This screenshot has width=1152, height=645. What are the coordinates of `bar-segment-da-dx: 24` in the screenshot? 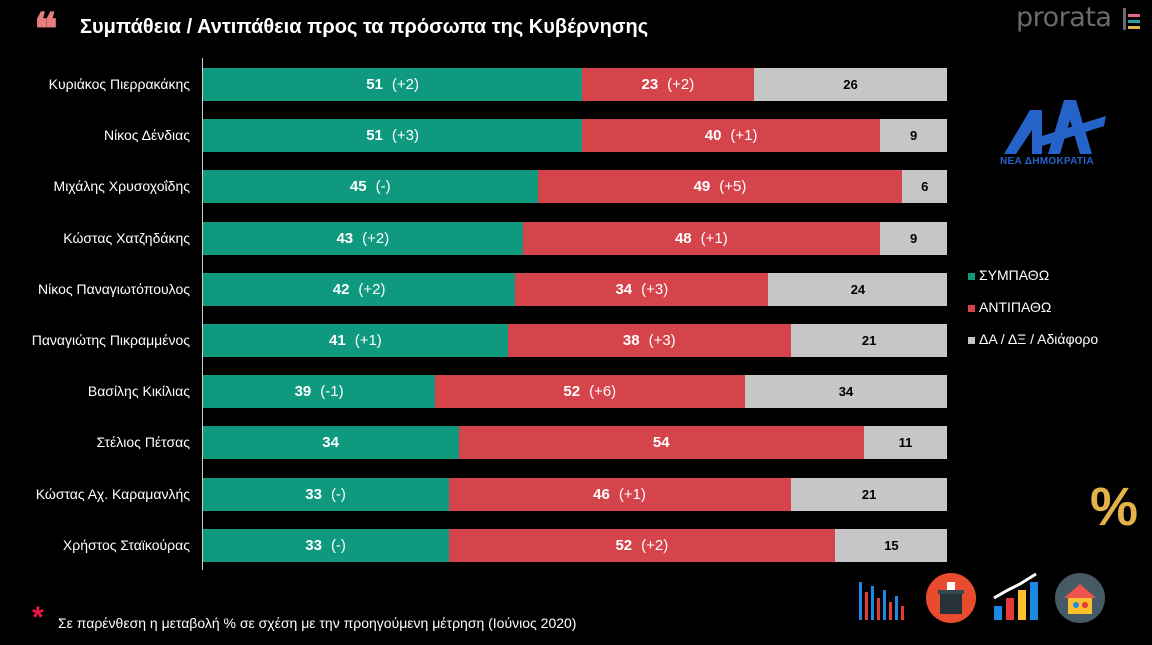 It's located at (857, 289).